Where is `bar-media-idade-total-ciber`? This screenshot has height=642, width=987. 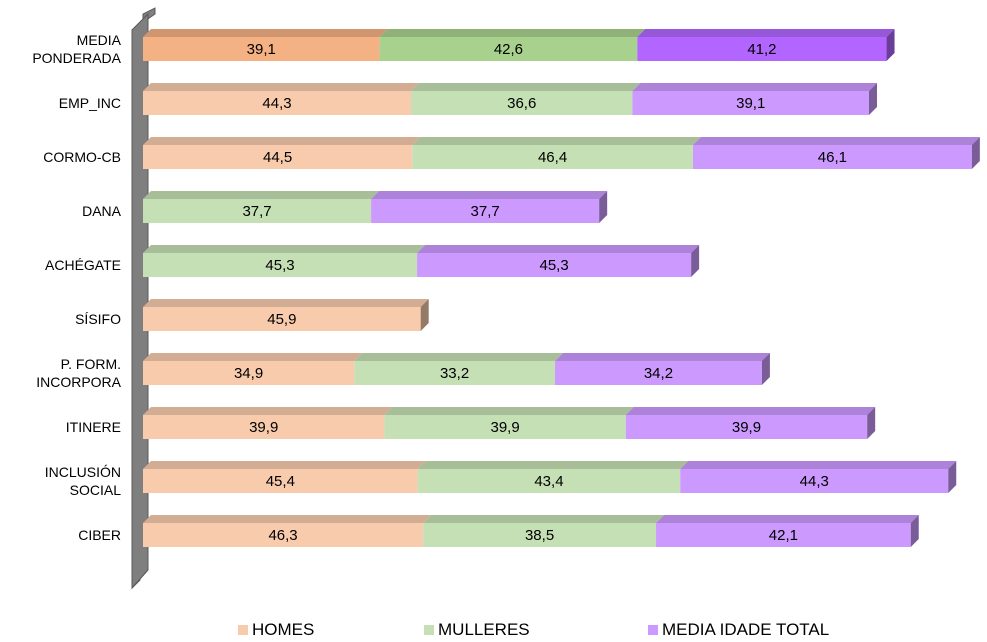
bar-media-idade-total-ciber is located at coordinates (783, 535).